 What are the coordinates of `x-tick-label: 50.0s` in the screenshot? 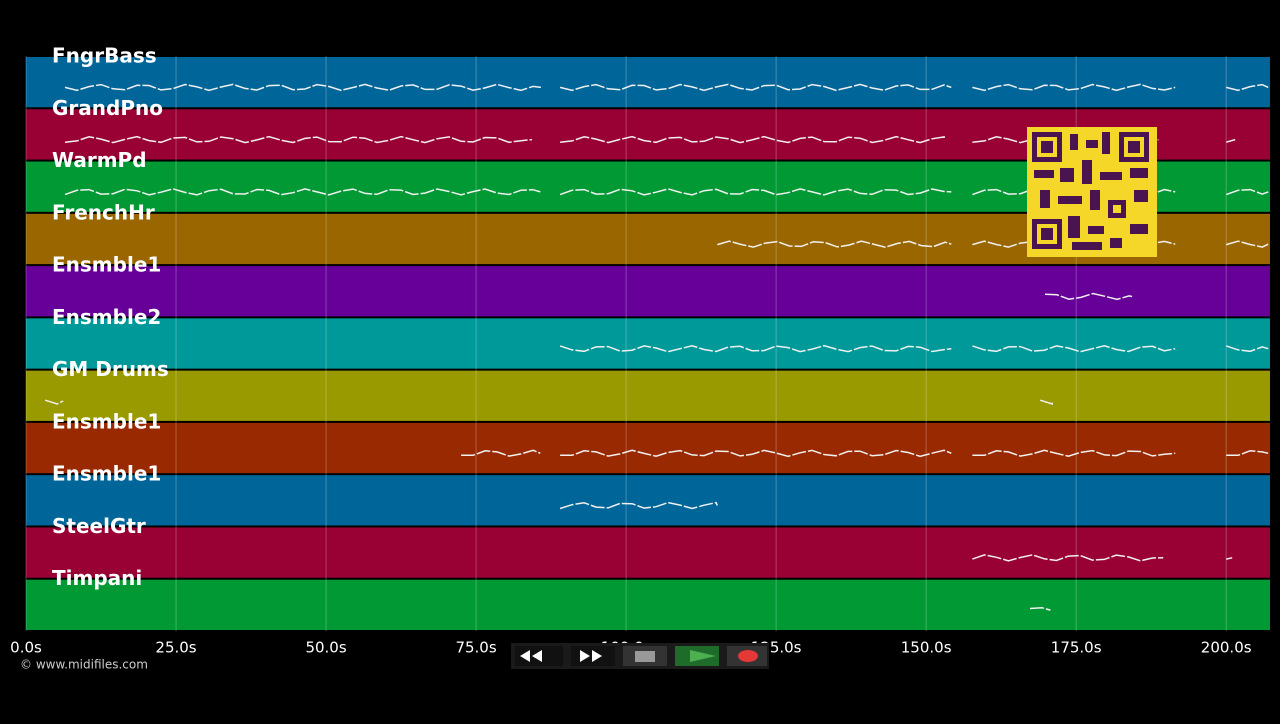 It's located at (325, 648).